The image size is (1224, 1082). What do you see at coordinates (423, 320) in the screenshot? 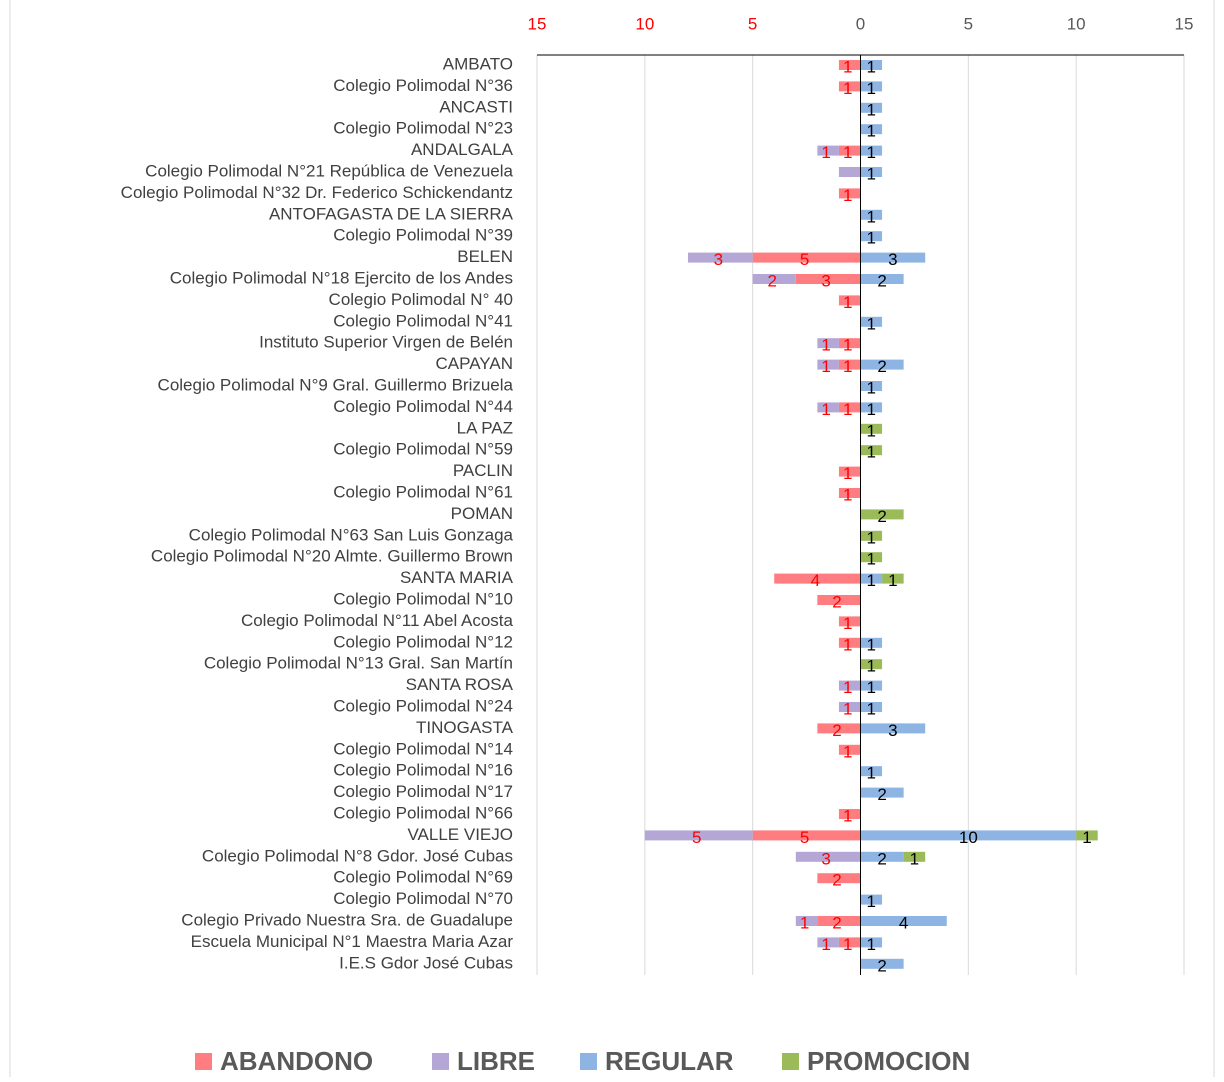
I see `category-label: Colegio Polimodal N°41` at bounding box center [423, 320].